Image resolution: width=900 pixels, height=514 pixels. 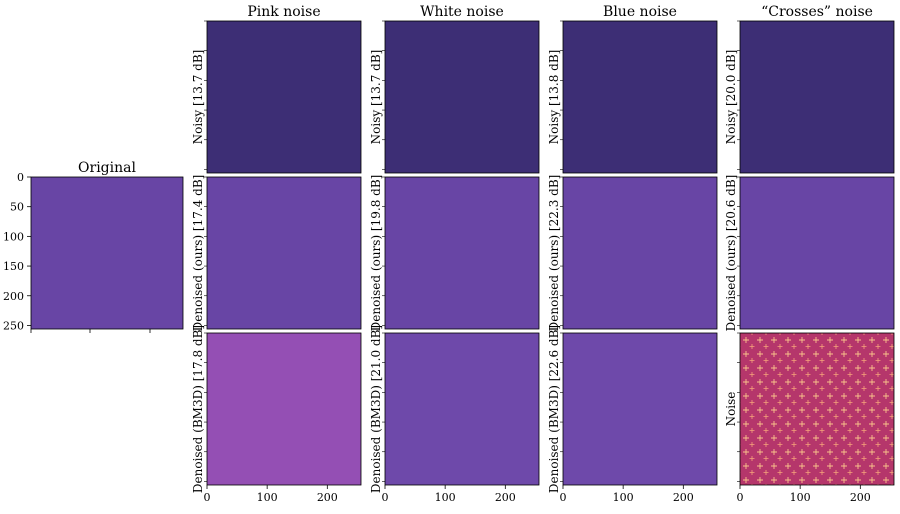 I want to click on row-label: Noise, so click(x=731, y=409).